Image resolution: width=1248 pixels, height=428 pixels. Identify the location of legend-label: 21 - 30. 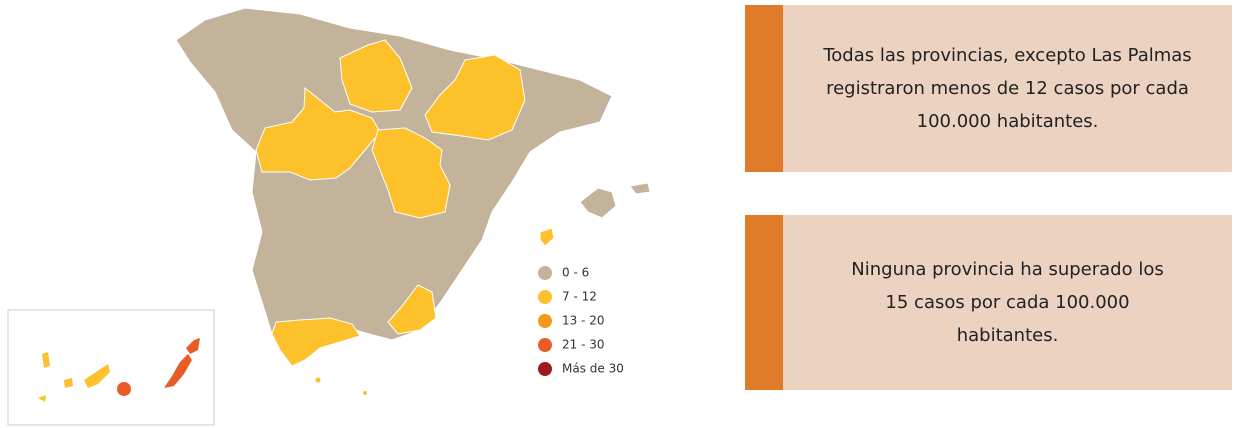
(583, 345).